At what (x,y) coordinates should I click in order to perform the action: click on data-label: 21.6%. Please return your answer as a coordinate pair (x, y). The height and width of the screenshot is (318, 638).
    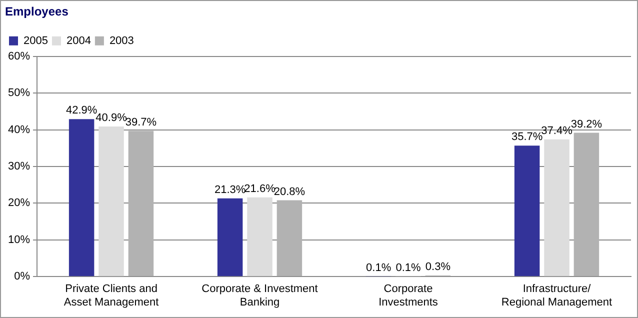
    Looking at the image, I should click on (260, 188).